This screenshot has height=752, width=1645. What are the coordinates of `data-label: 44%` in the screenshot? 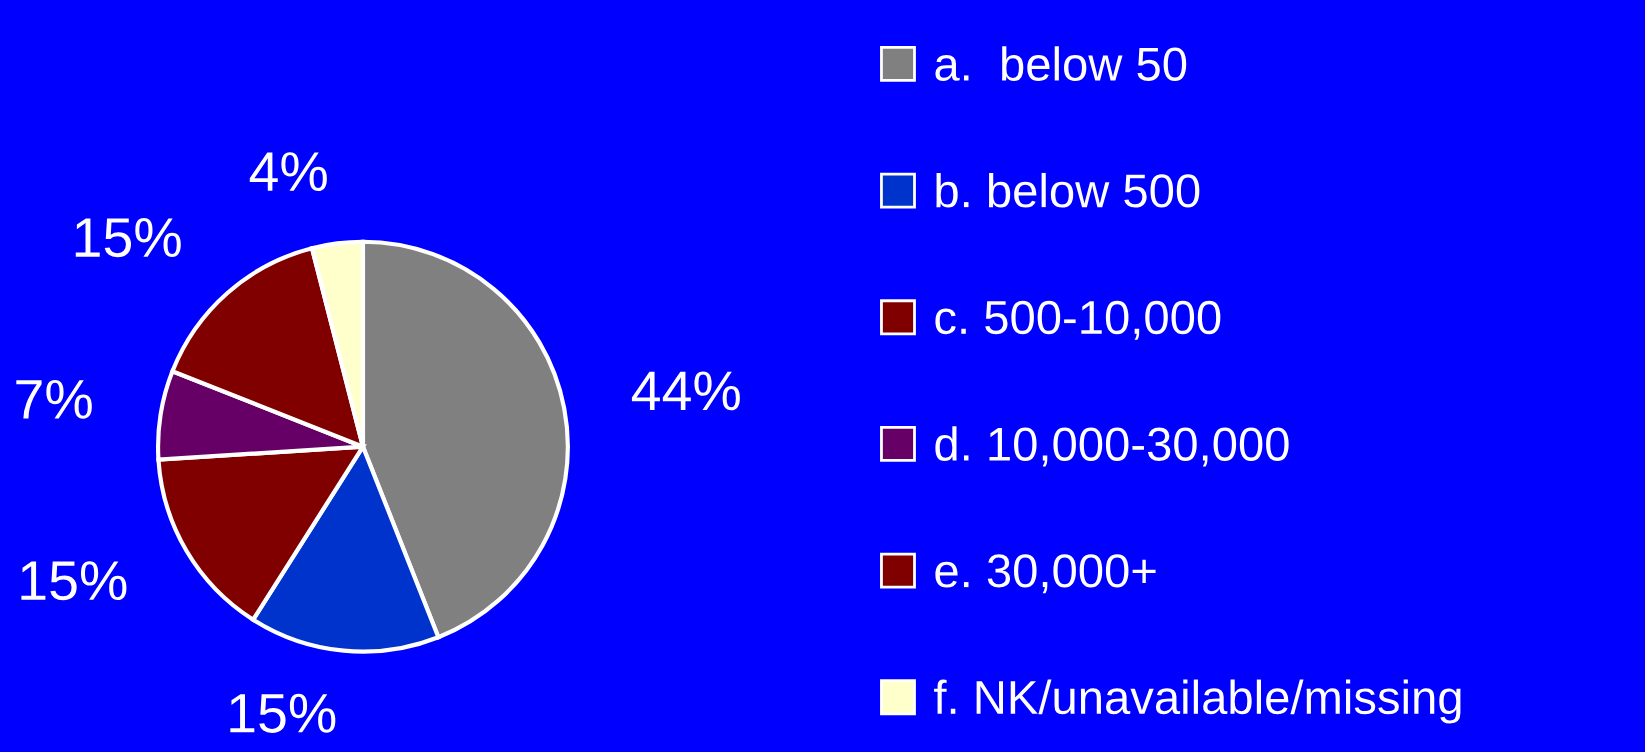 It's located at (685, 391).